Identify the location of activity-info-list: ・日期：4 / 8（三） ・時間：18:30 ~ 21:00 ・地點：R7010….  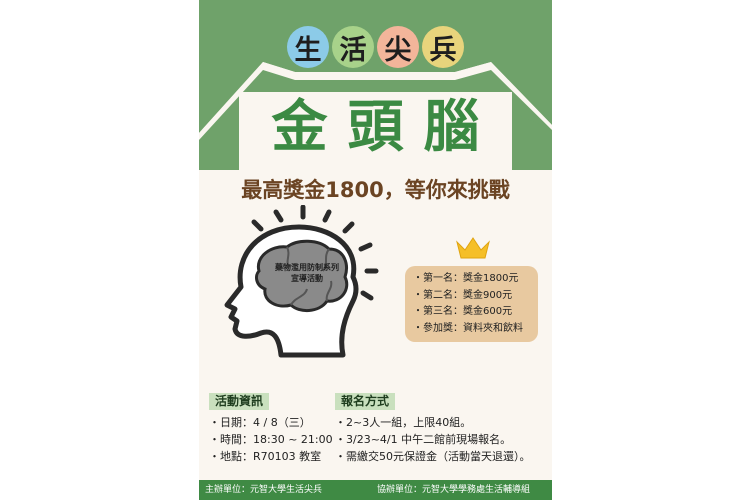
(271, 439).